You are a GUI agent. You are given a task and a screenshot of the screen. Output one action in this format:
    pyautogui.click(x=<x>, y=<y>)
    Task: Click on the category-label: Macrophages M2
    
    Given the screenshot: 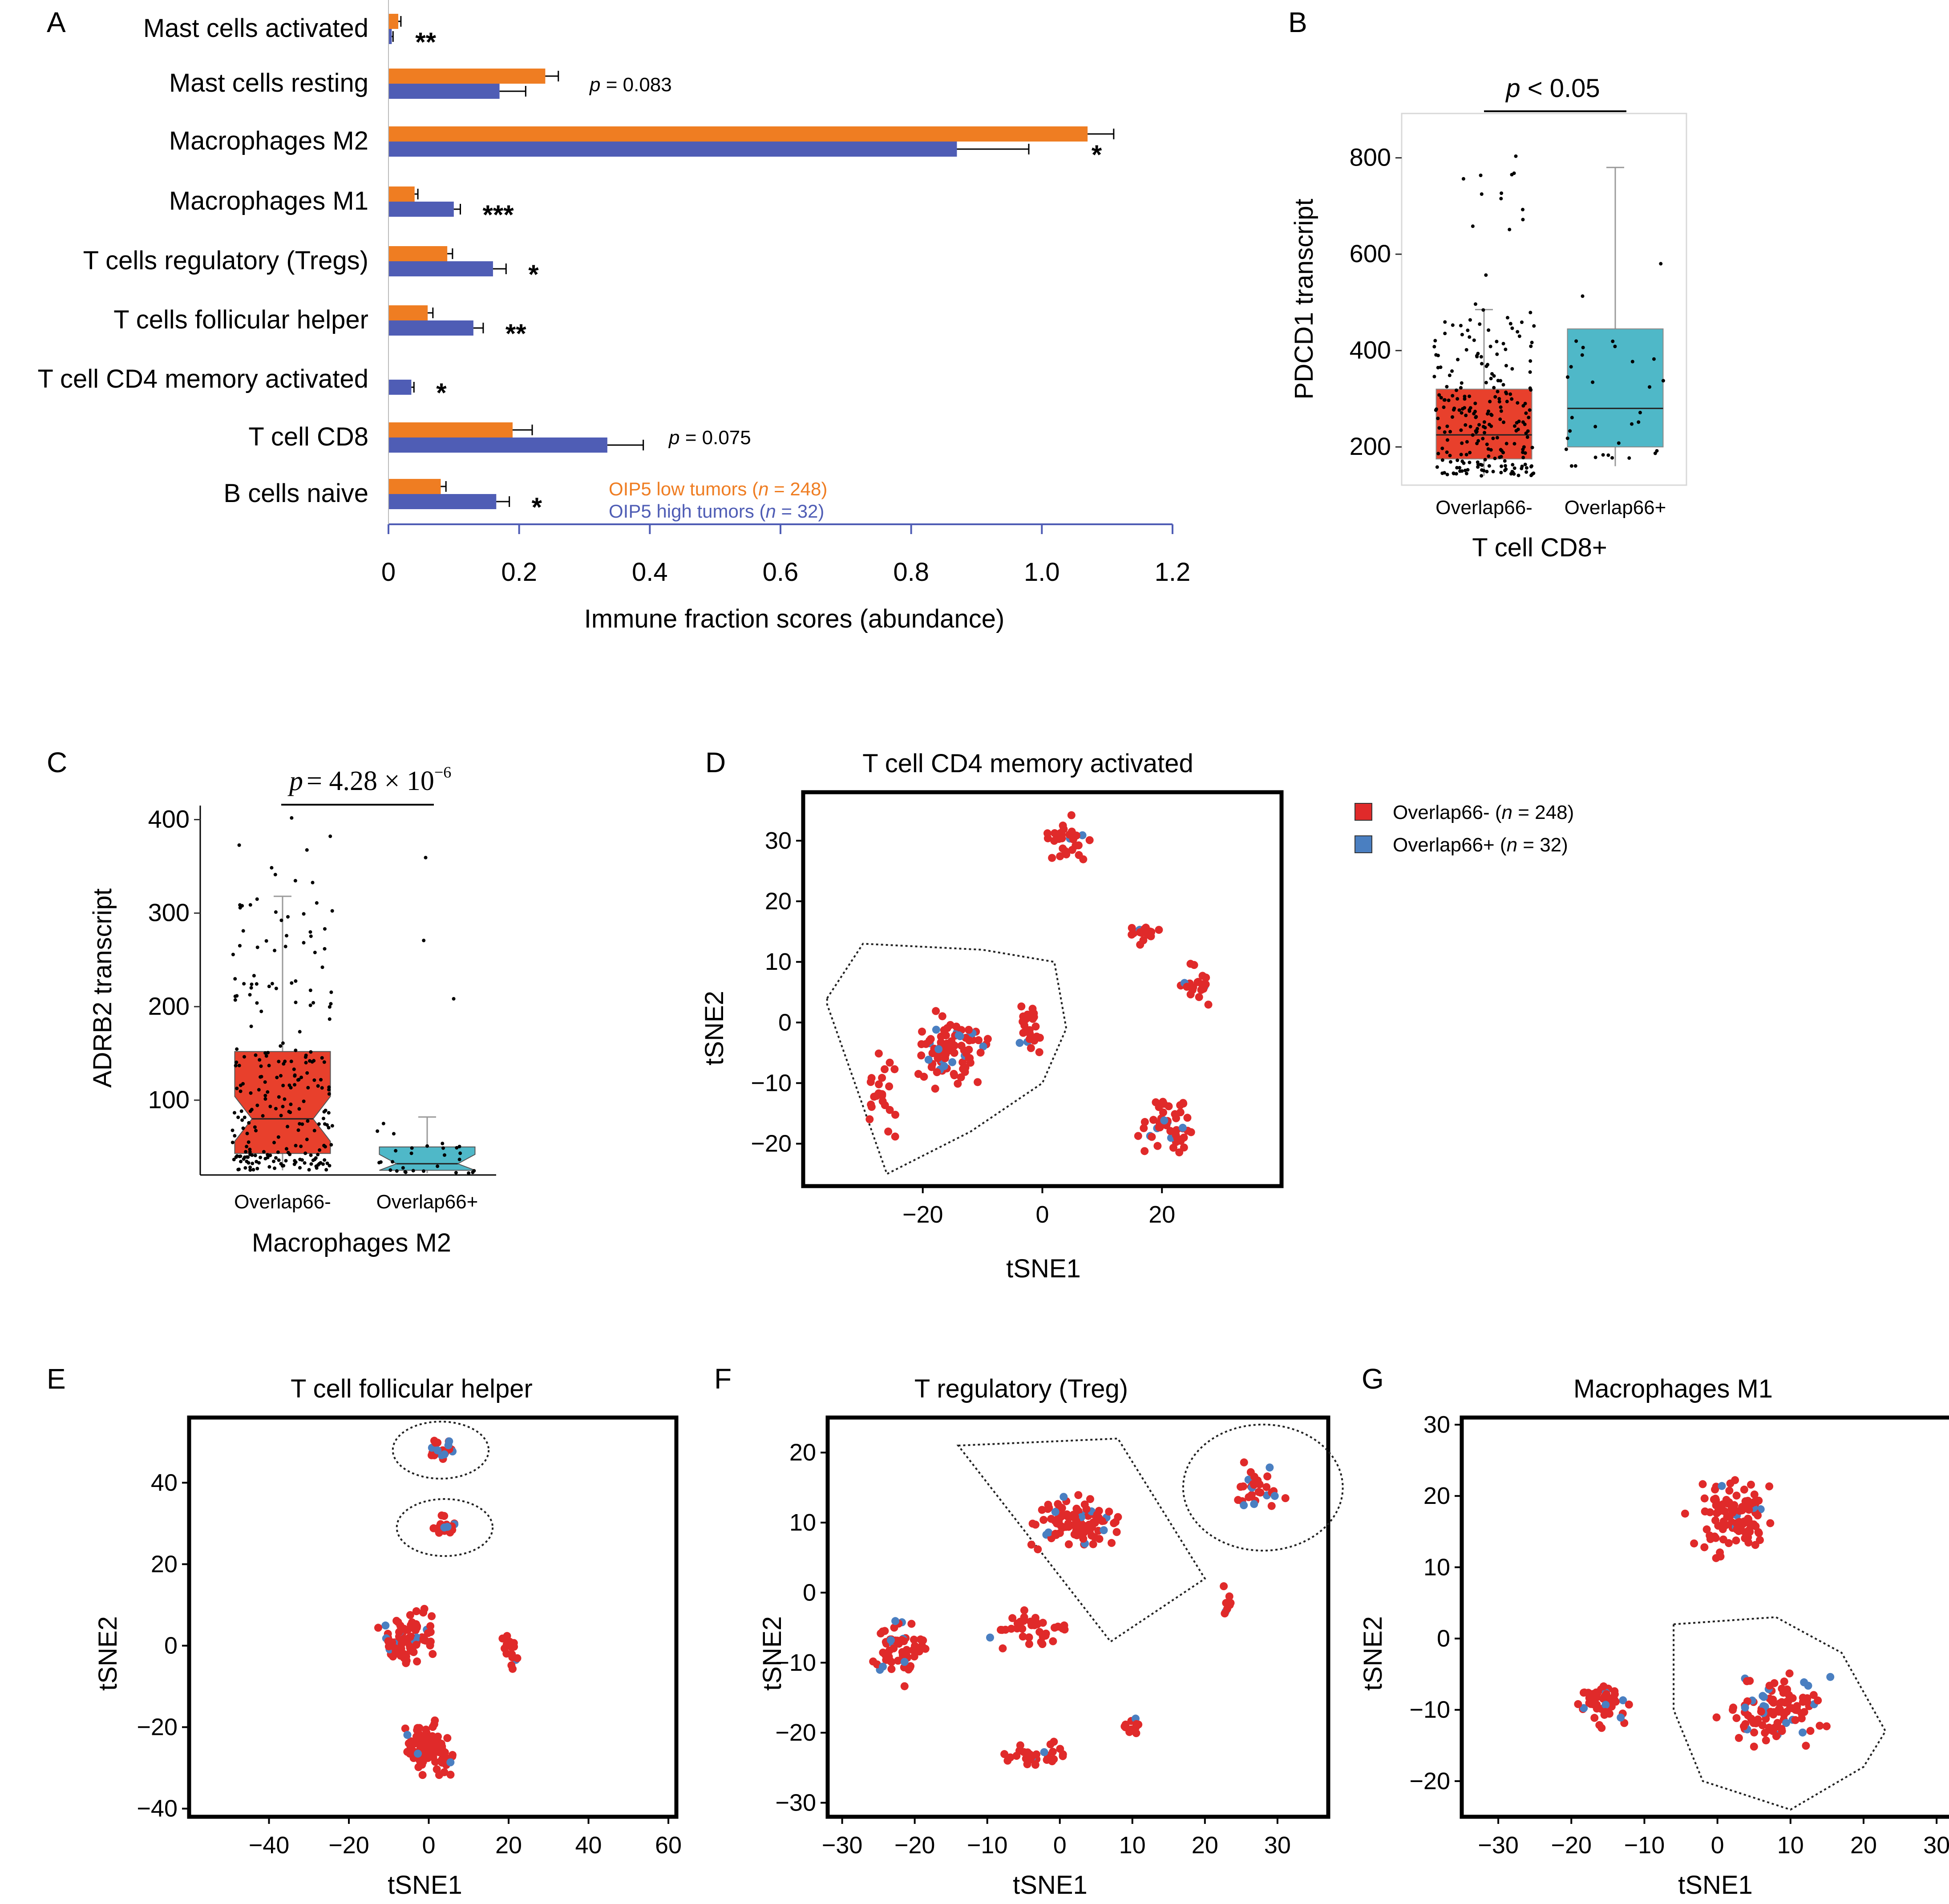 What is the action you would take?
    pyautogui.click(x=268, y=140)
    